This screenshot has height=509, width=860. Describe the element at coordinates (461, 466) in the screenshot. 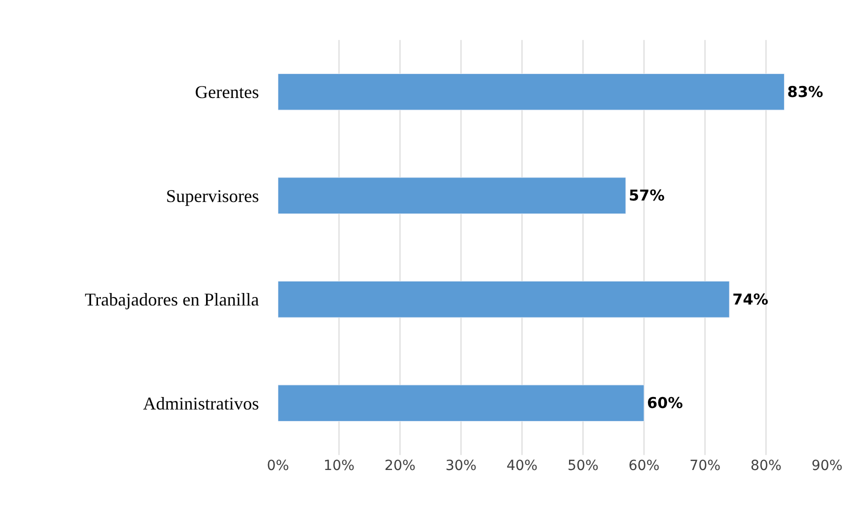

I see `x-tick-label: 30%` at that location.